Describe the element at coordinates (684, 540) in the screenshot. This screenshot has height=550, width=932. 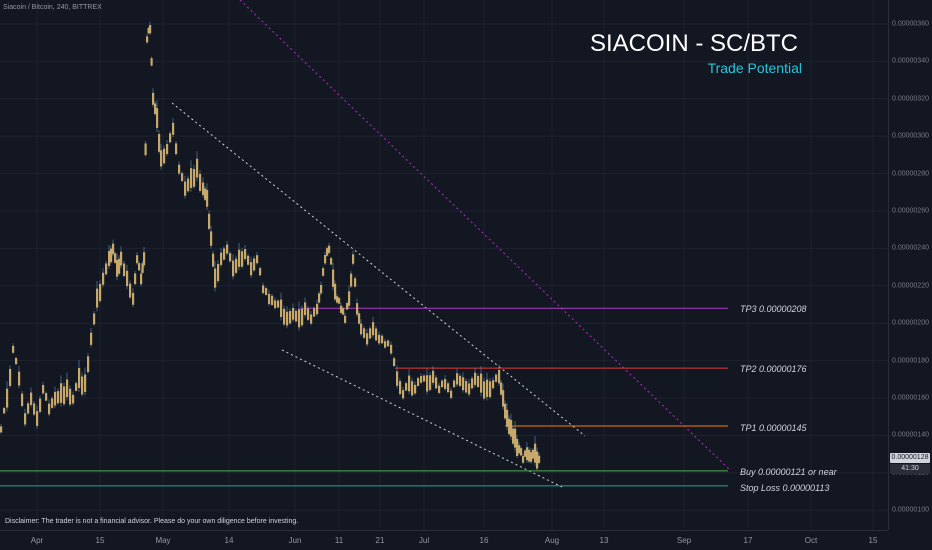
I see `time-axis-label: Sep` at that location.